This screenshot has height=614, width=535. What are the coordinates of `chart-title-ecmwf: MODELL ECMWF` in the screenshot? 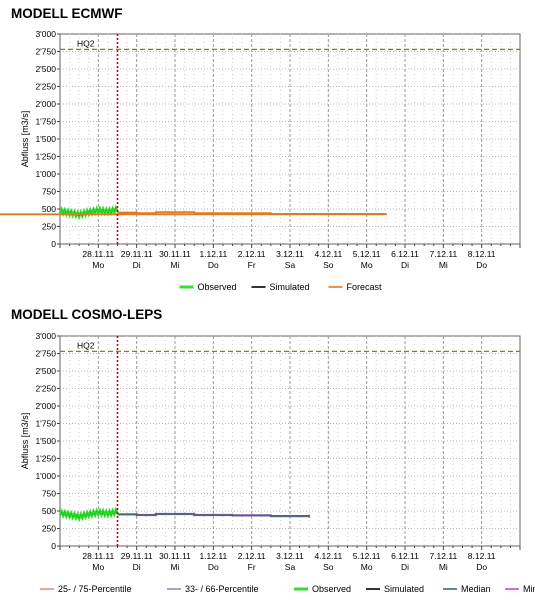 It's located at (67, 13).